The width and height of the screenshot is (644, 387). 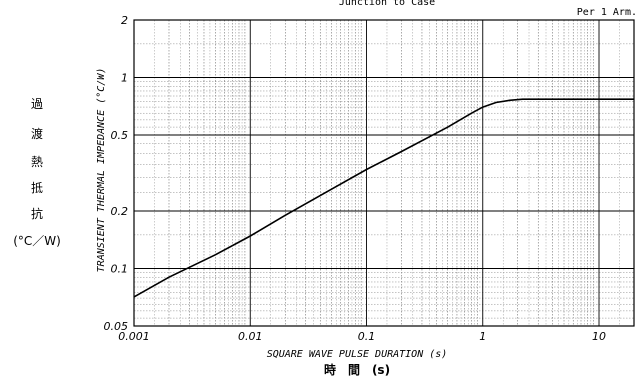 What do you see at coordinates (134, 336) in the screenshot?
I see `x-tick-label: 0.001` at bounding box center [134, 336].